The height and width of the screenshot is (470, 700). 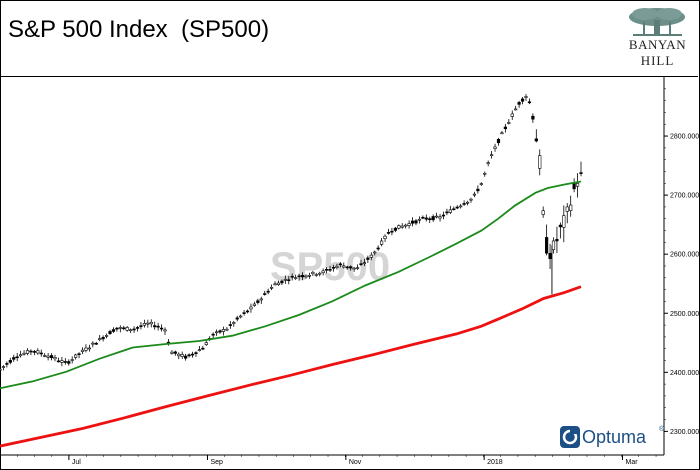 What do you see at coordinates (76, 462) in the screenshot?
I see `x-tick-label: Jul` at bounding box center [76, 462].